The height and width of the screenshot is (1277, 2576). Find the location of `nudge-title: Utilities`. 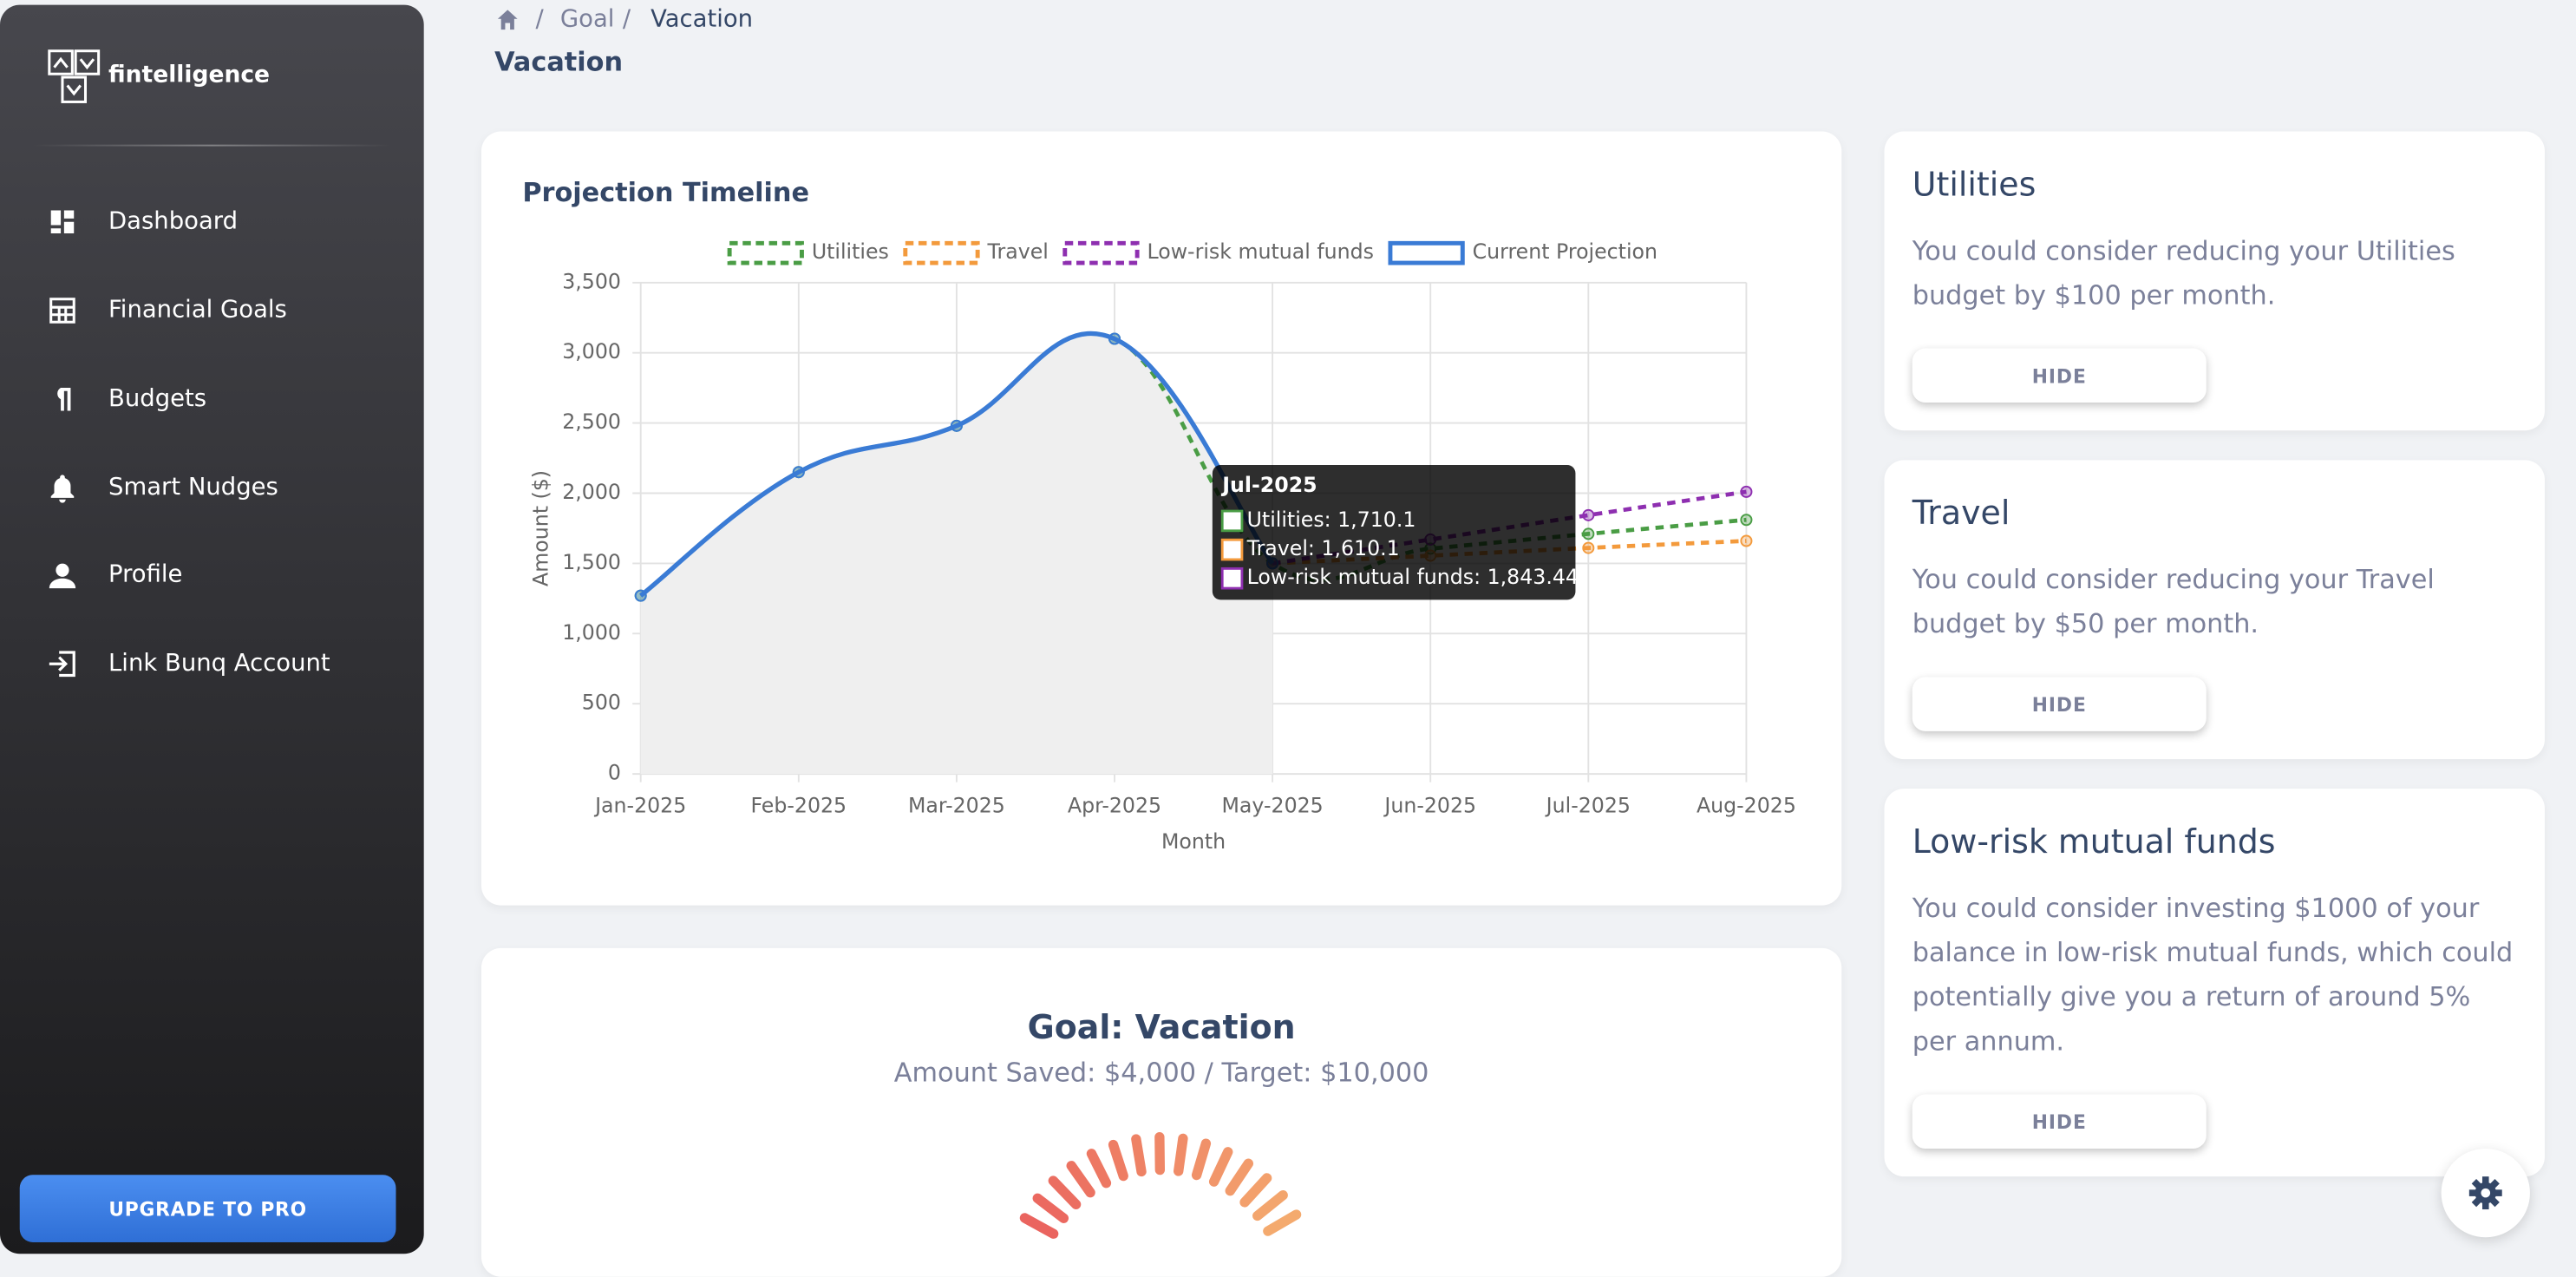

nudge-title: Utilities is located at coordinates (1974, 183).